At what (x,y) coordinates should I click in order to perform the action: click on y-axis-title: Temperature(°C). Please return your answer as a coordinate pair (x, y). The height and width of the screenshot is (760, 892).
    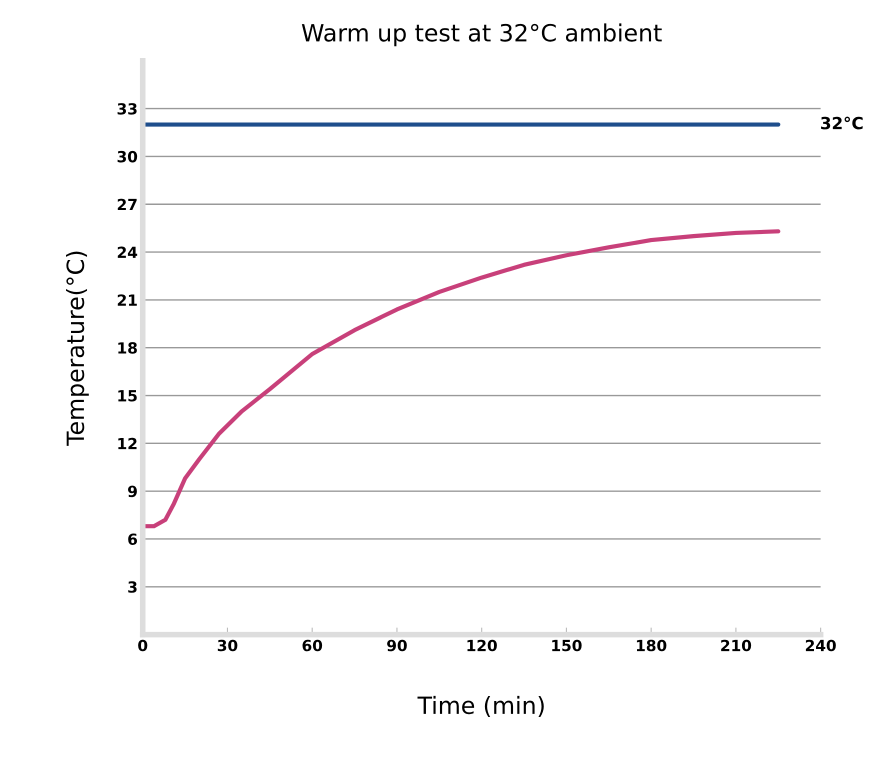
    Looking at the image, I should click on (77, 349).